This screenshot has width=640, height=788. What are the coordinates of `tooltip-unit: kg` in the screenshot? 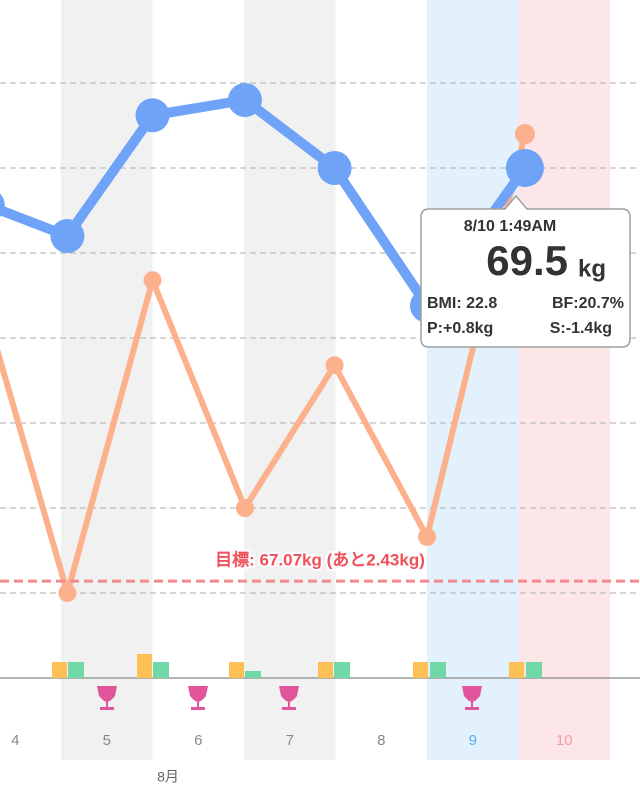 It's located at (592, 268).